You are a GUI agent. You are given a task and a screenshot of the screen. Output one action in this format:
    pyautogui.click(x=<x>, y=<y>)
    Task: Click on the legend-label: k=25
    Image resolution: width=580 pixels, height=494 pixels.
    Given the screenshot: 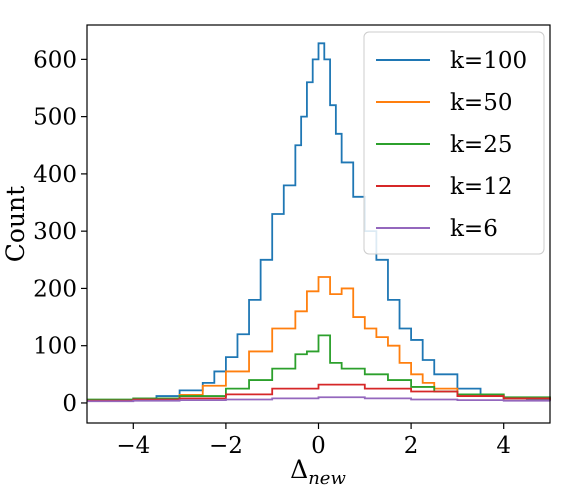 What is the action you would take?
    pyautogui.click(x=481, y=145)
    